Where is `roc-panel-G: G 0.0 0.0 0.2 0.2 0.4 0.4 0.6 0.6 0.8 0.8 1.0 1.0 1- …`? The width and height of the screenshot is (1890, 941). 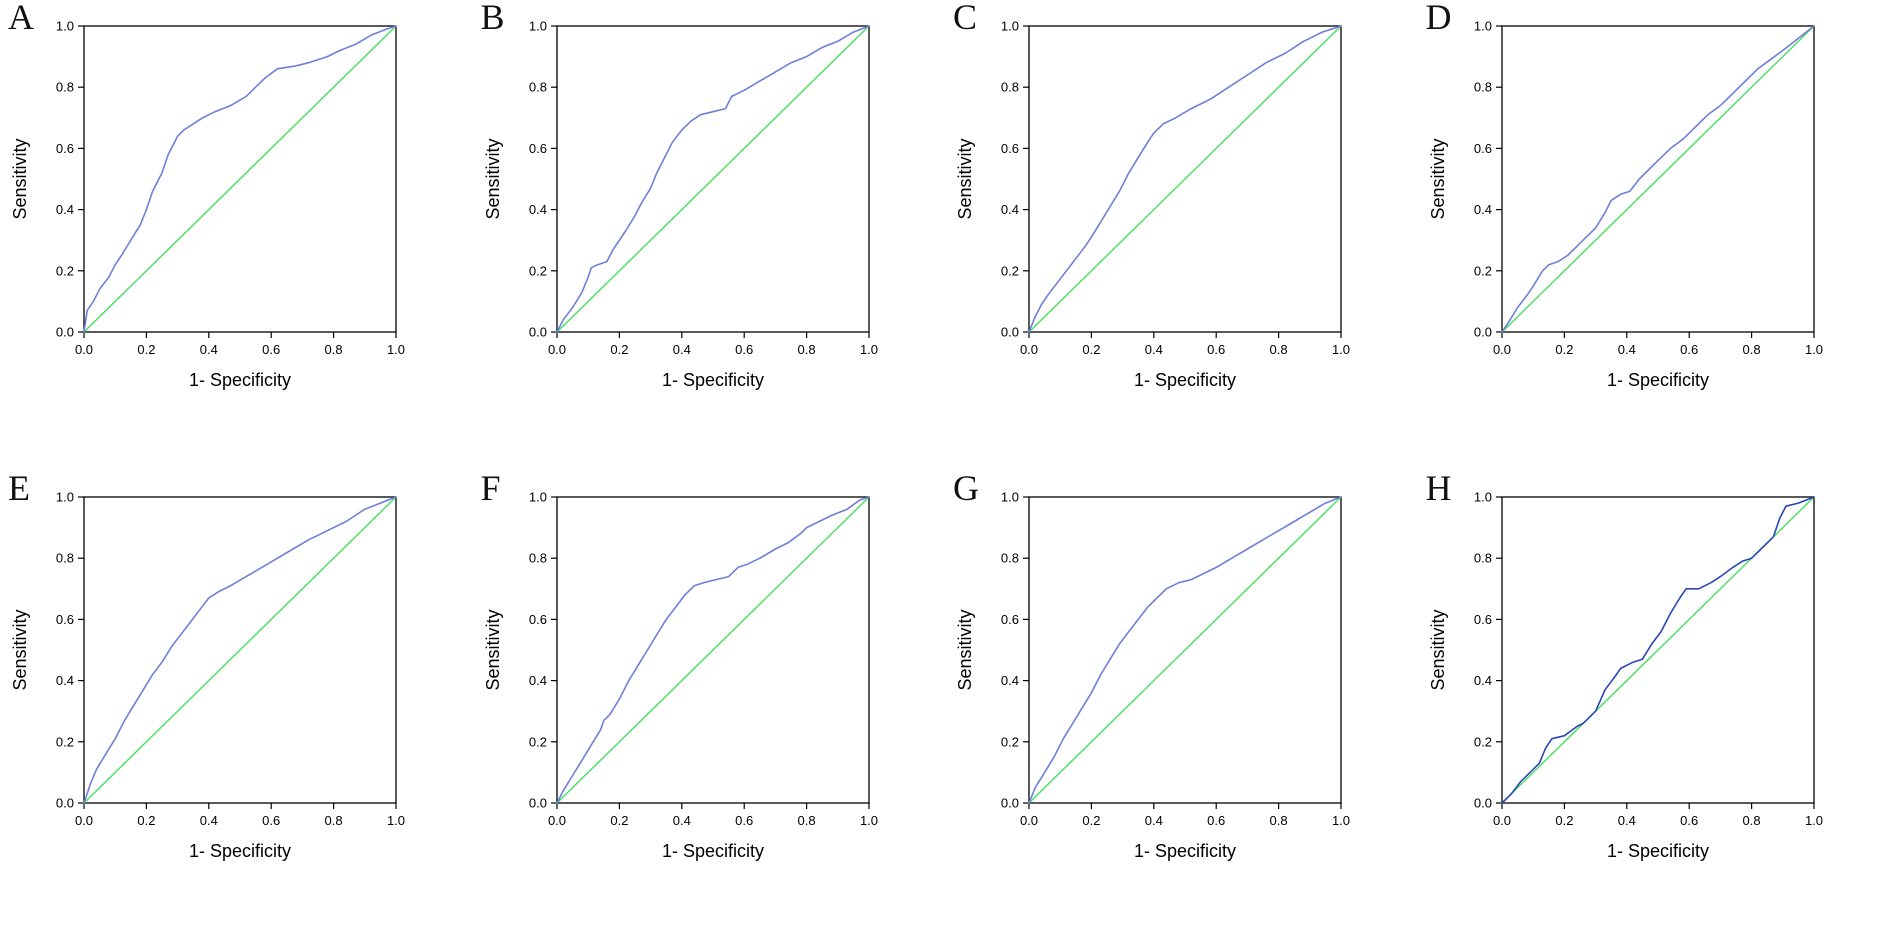
roc-panel-G: G 0.0 0.0 0.2 0.2 0.4 0.4 0.6 0.6 0.8 0.8 1.0 1.0 1- … is located at coordinates (1181, 706).